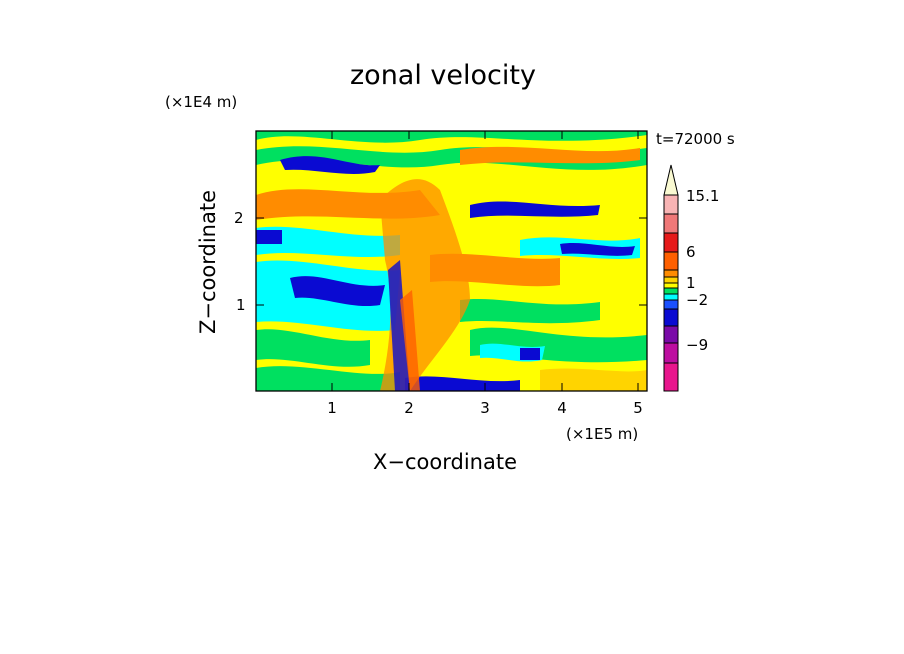 The width and height of the screenshot is (904, 654). Describe the element at coordinates (671, 180) in the screenshot. I see `colorbar-arrow` at that location.